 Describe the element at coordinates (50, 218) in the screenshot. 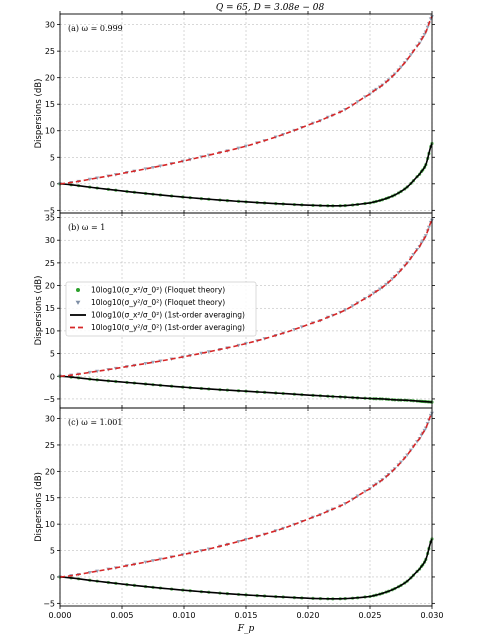

I see `y-tick-label: 35` at that location.